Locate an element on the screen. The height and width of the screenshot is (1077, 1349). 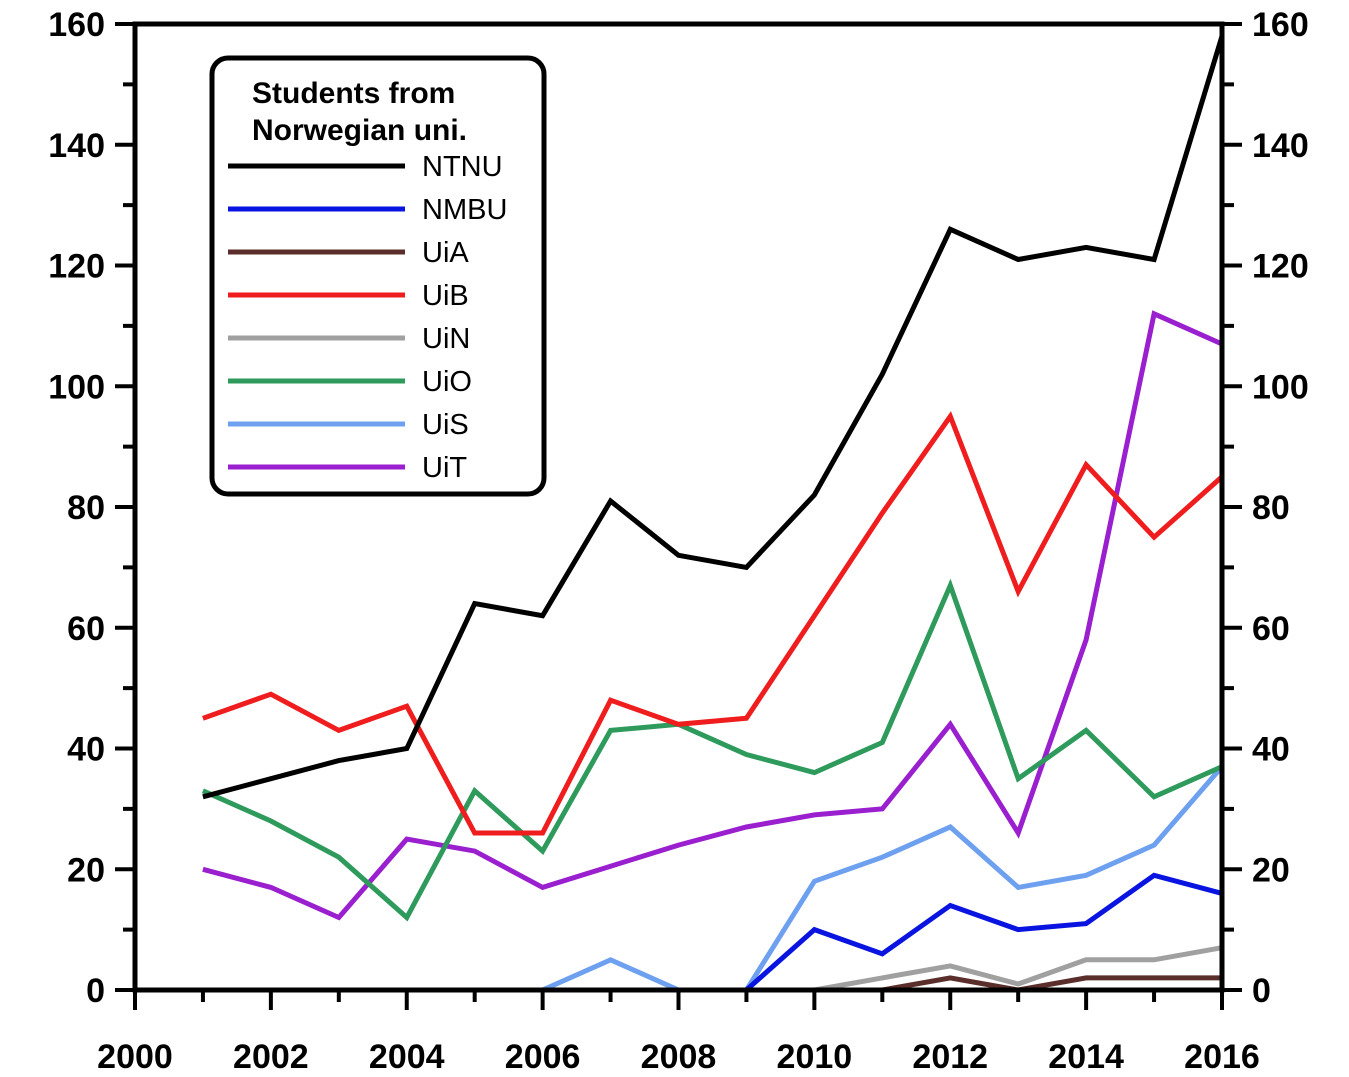
y-tick-label-left: 140 is located at coordinates (76, 146).